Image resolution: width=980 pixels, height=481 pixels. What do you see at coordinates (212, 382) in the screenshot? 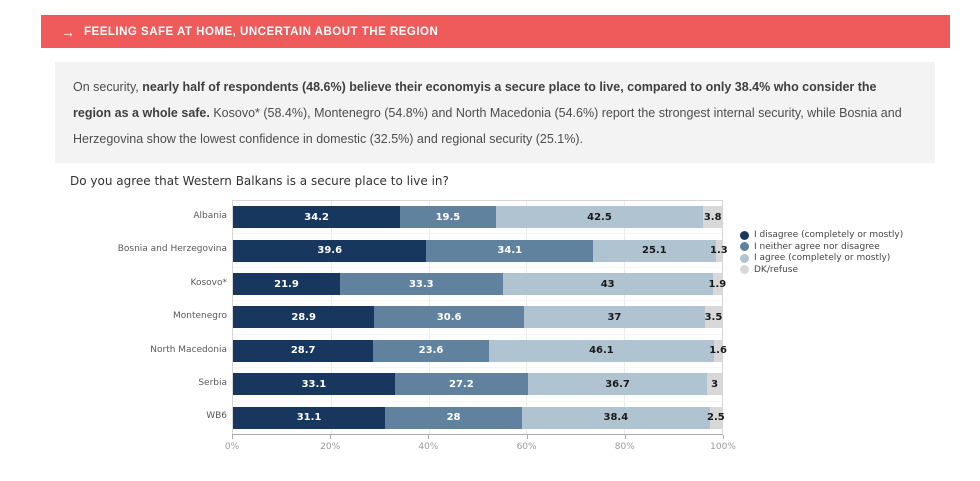
I see `category-label: Serbia` at bounding box center [212, 382].